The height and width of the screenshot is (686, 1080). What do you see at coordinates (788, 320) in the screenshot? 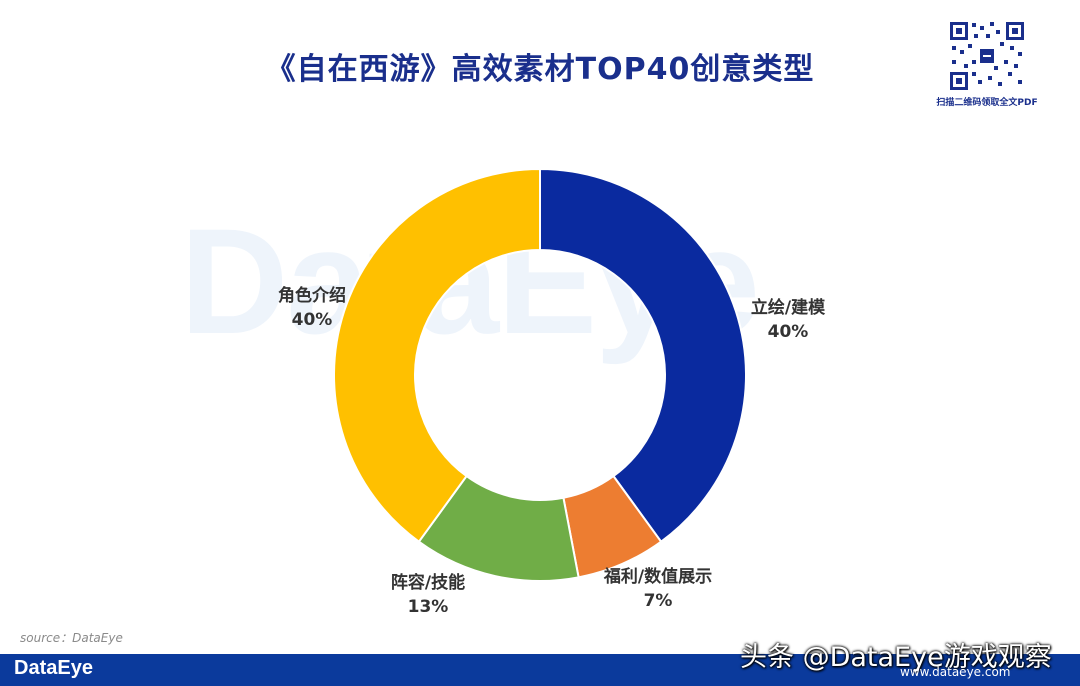
I see `slice-label: 立绘/建模 40%` at bounding box center [788, 320].